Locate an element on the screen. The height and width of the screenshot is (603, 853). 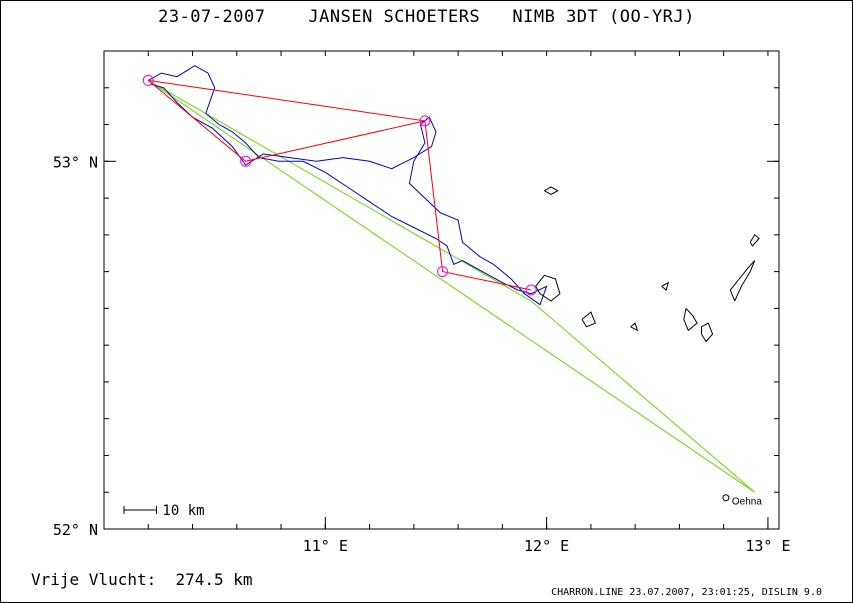
glider-id: NIMB 3DT (OO-YRJ) is located at coordinates (603, 17).